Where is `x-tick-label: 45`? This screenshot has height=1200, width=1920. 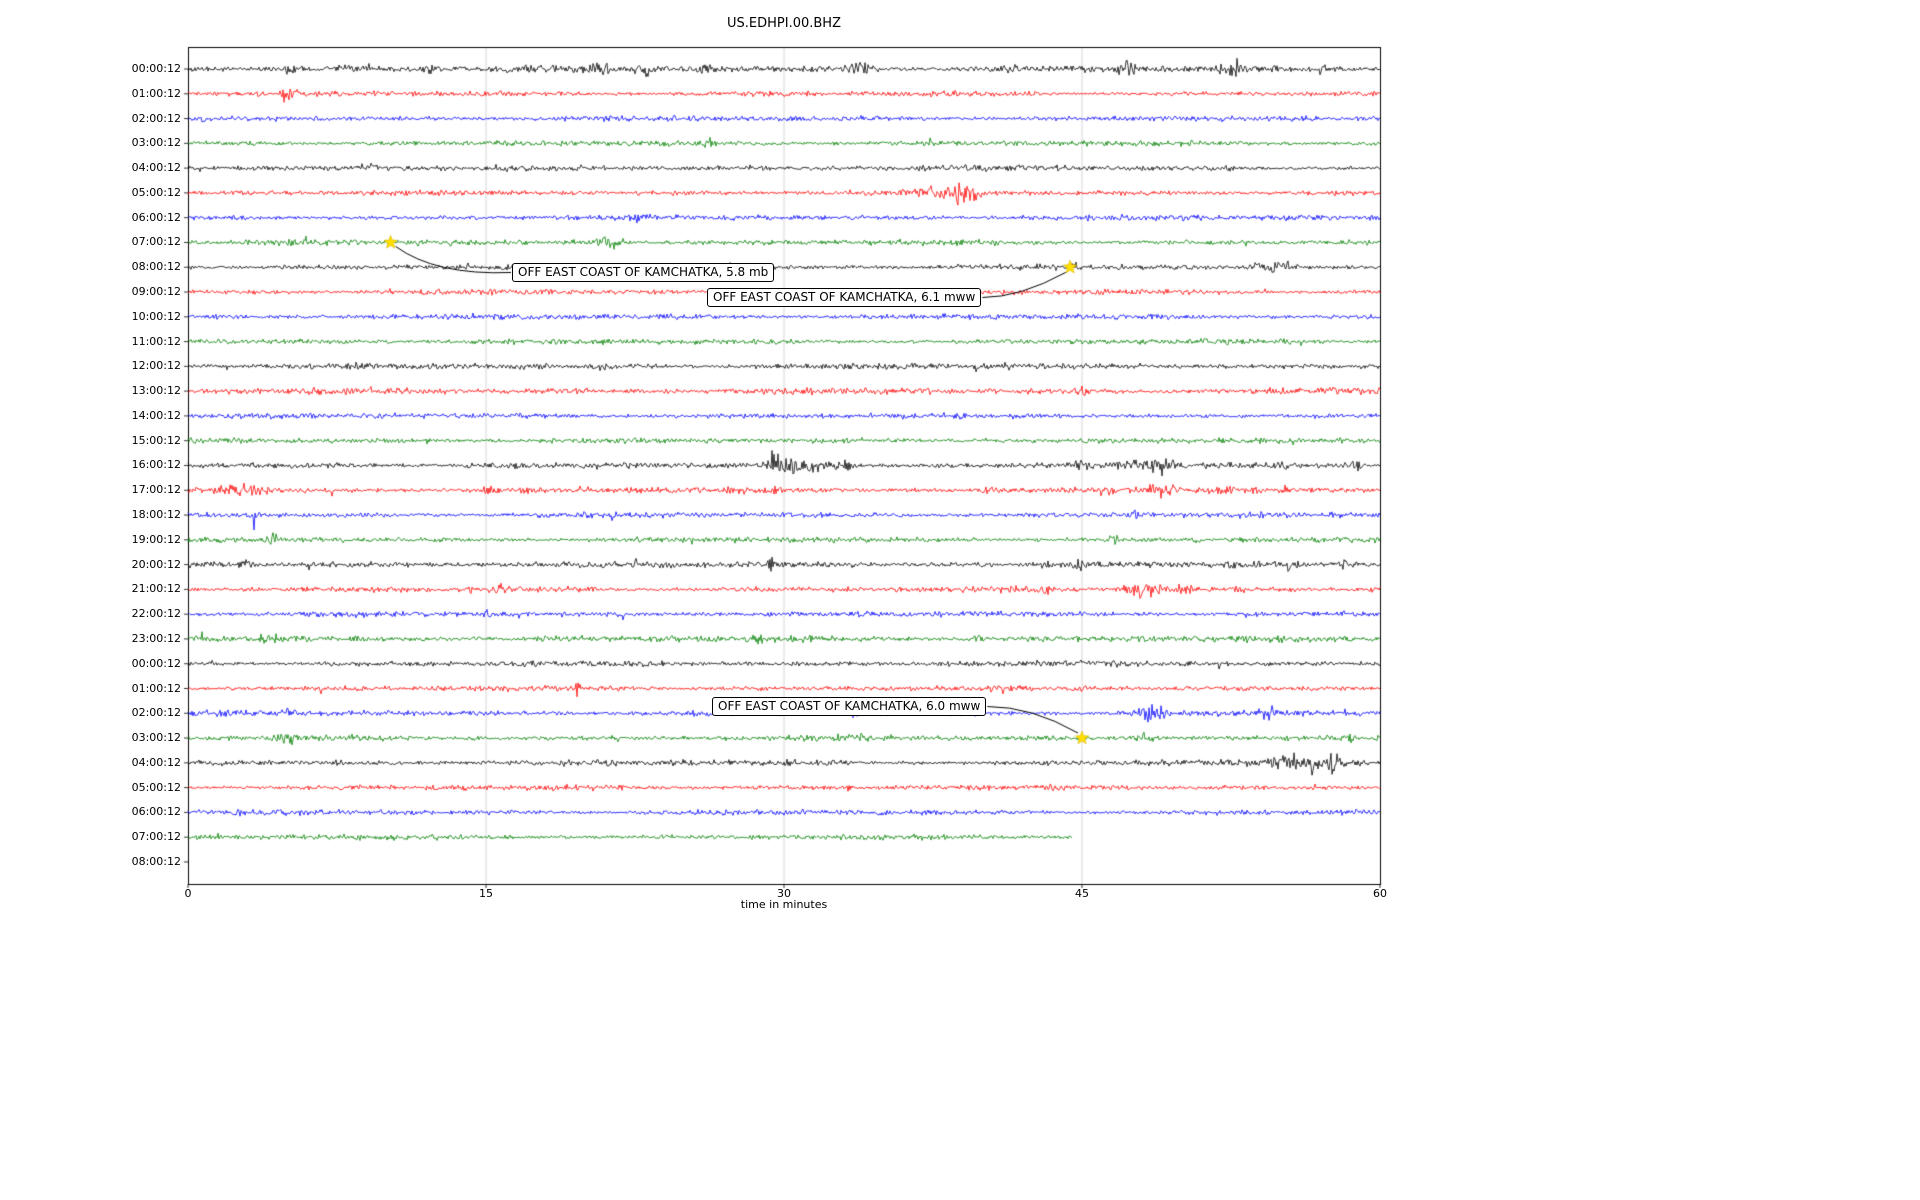
x-tick-label: 45 is located at coordinates (1082, 893).